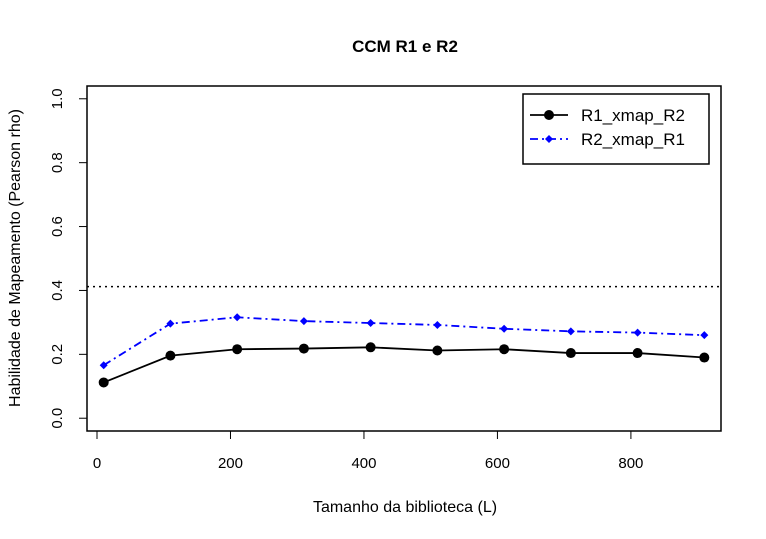 This screenshot has height=539, width=766. What do you see at coordinates (633, 115) in the screenshot?
I see `legend-label: R1_xmap_R2` at bounding box center [633, 115].